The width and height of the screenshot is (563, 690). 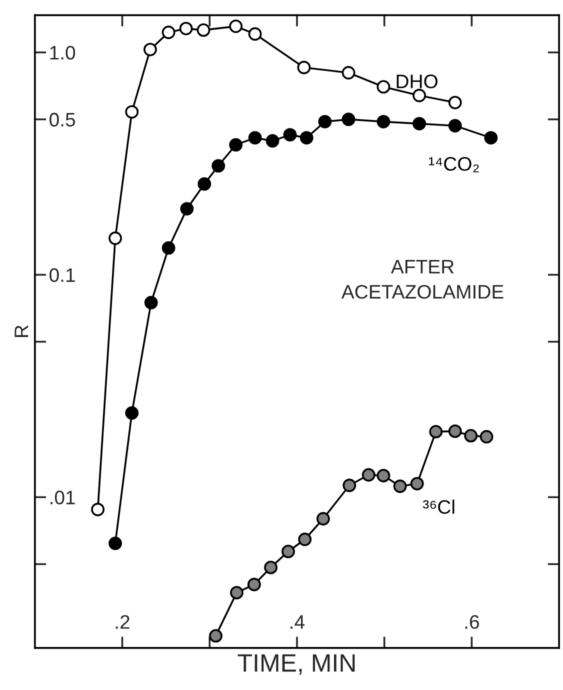 What do you see at coordinates (62, 497) in the screenshot?
I see `y-tick-label: .01` at bounding box center [62, 497].